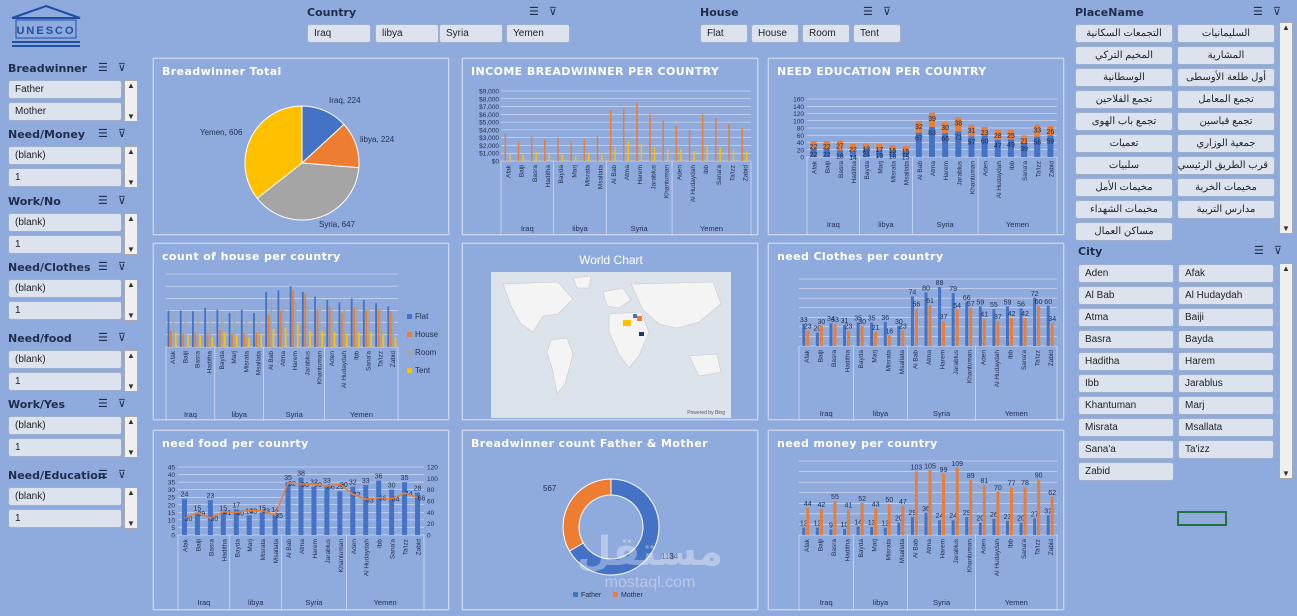  Describe the element at coordinates (1226, 209) in the screenshot. I see `placename-item: مدارس التربية` at that location.